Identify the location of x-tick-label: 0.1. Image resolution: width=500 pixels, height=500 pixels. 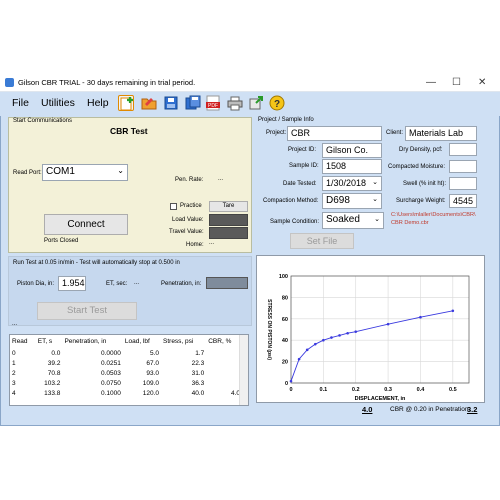
(324, 390).